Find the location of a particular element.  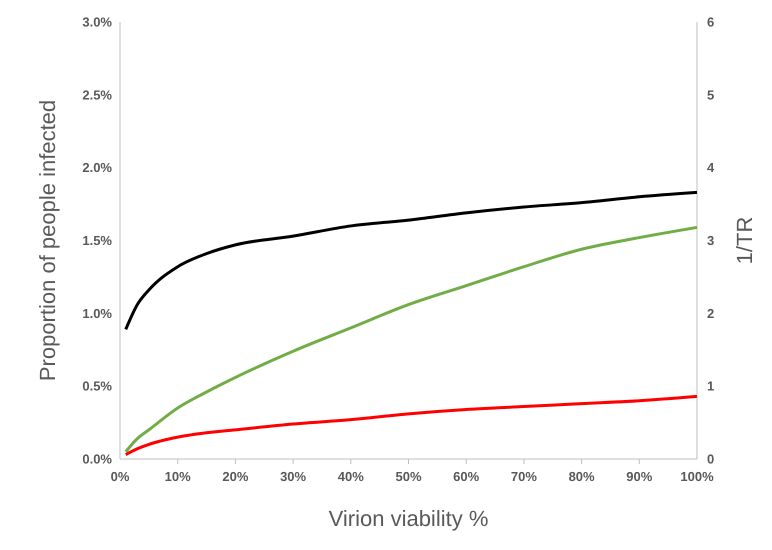

x-tick-label: 80% is located at coordinates (582, 476).